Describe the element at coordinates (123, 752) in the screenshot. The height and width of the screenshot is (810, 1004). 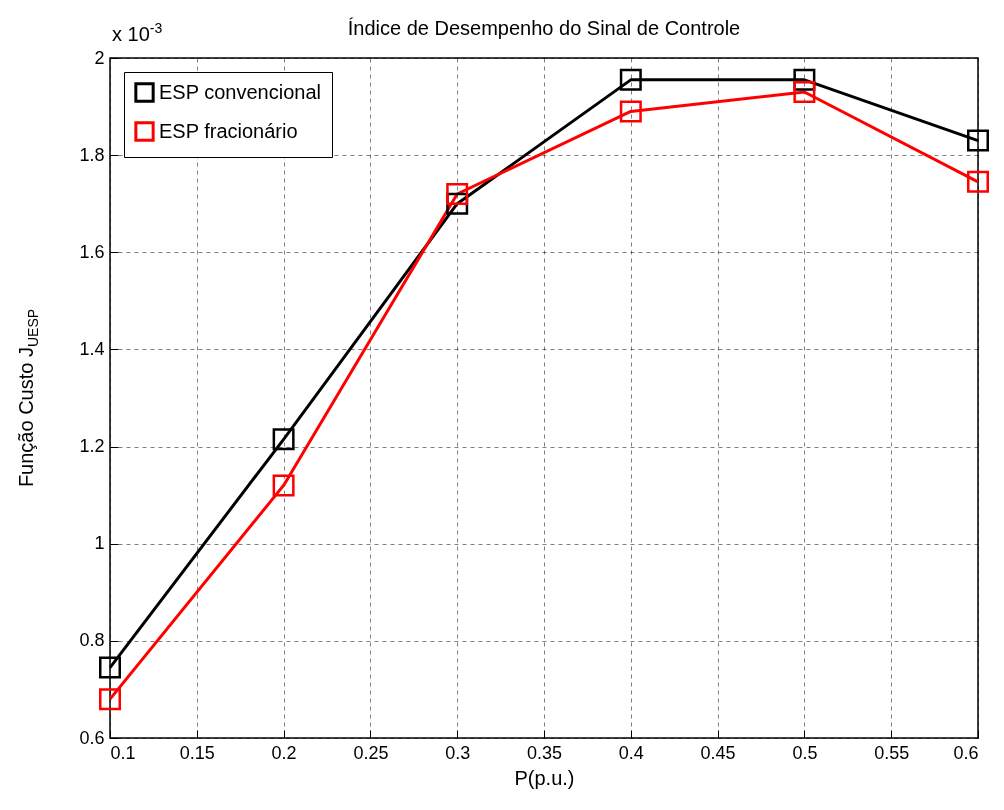
I see `x-tick-label: 0.1` at that location.